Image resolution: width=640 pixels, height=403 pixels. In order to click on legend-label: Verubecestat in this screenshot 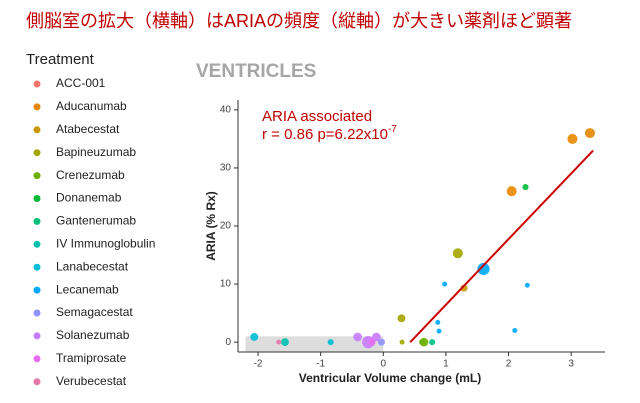, I will do `click(91, 381)`.